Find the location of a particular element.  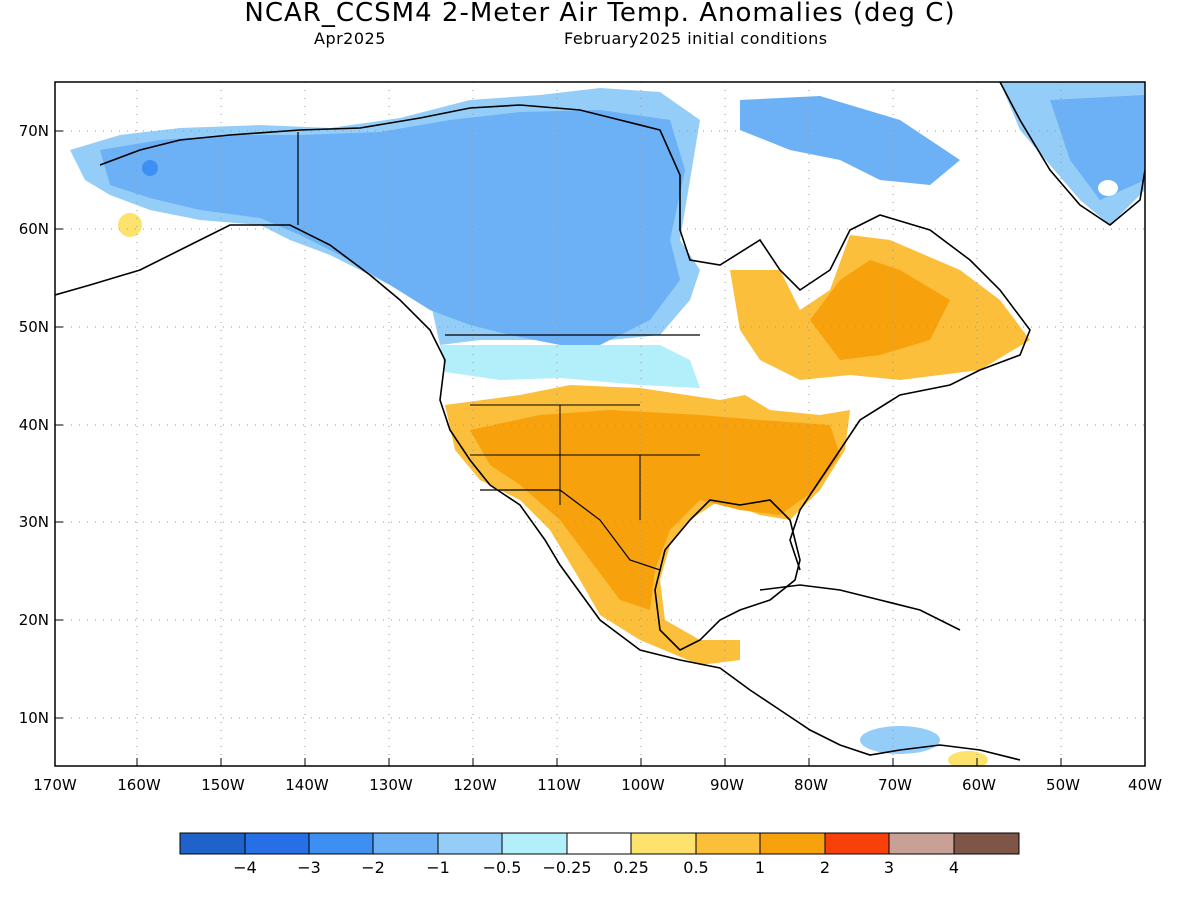

colorbar: −4 −3 −2 −1 −0.5 −0.25 0.25 0.5 1 2 3 4 is located at coordinates (599, 854).